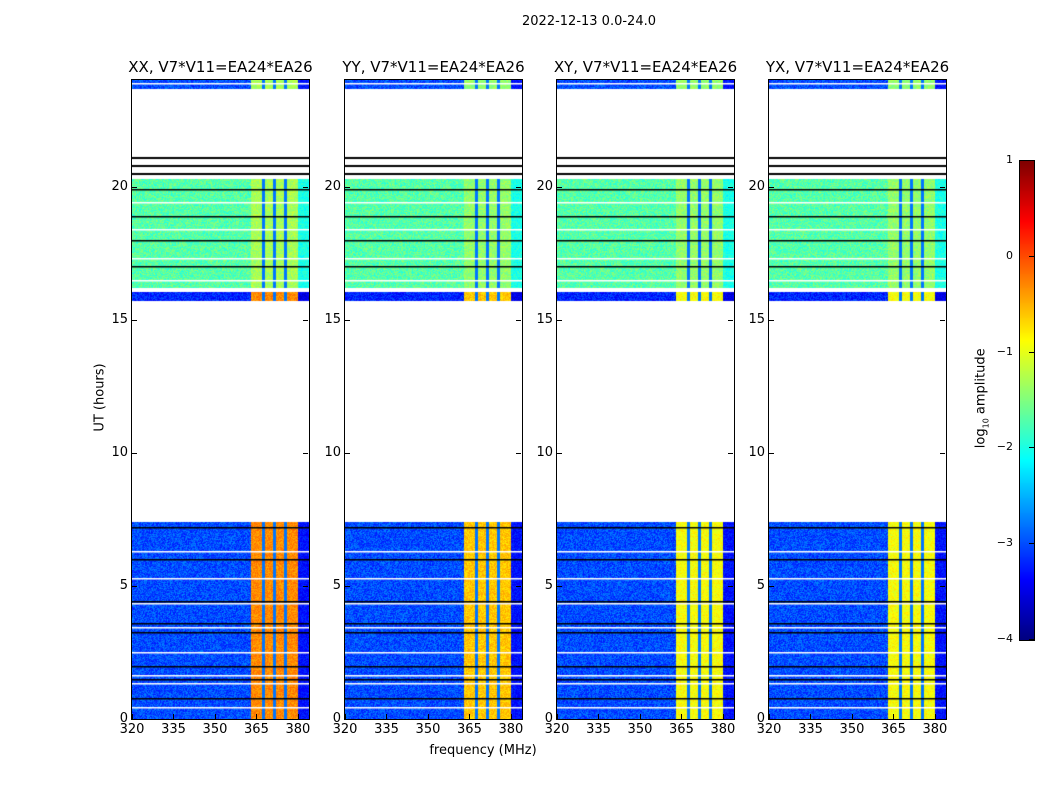 The width and height of the screenshot is (1050, 800). Describe the element at coordinates (645, 67) in the screenshot. I see `panel-title: XY, V7*V11=EA24*EA26` at that location.